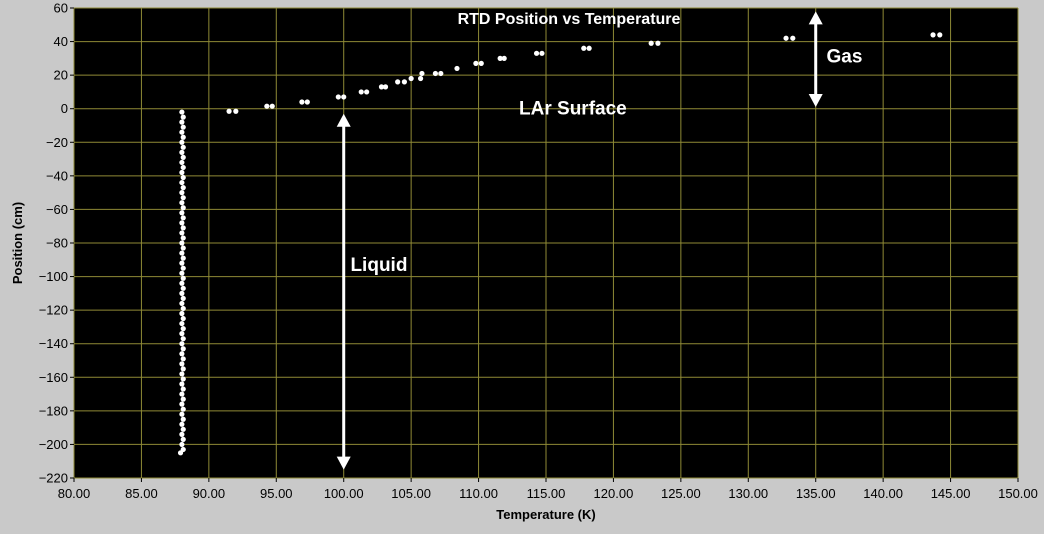  What do you see at coordinates (845, 57) in the screenshot?
I see `annotation-label: Gas` at bounding box center [845, 57].